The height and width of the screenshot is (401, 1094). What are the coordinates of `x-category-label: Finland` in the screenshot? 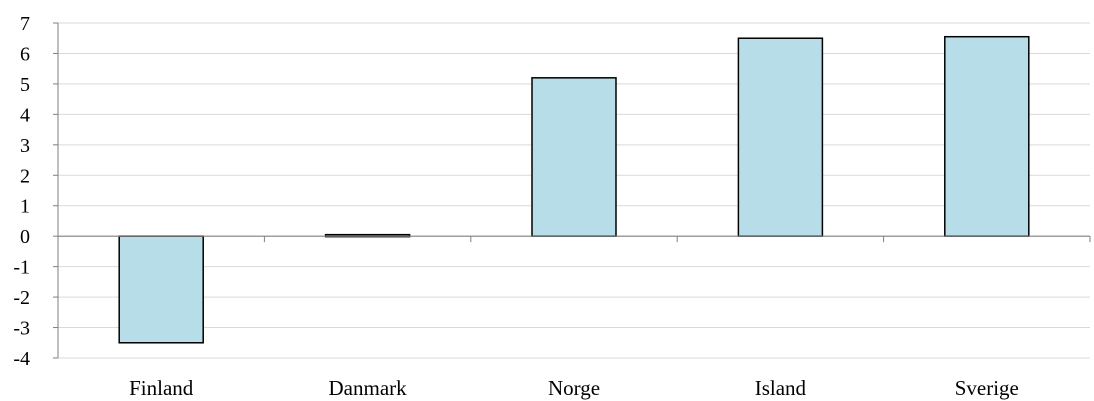 It's located at (161, 388).